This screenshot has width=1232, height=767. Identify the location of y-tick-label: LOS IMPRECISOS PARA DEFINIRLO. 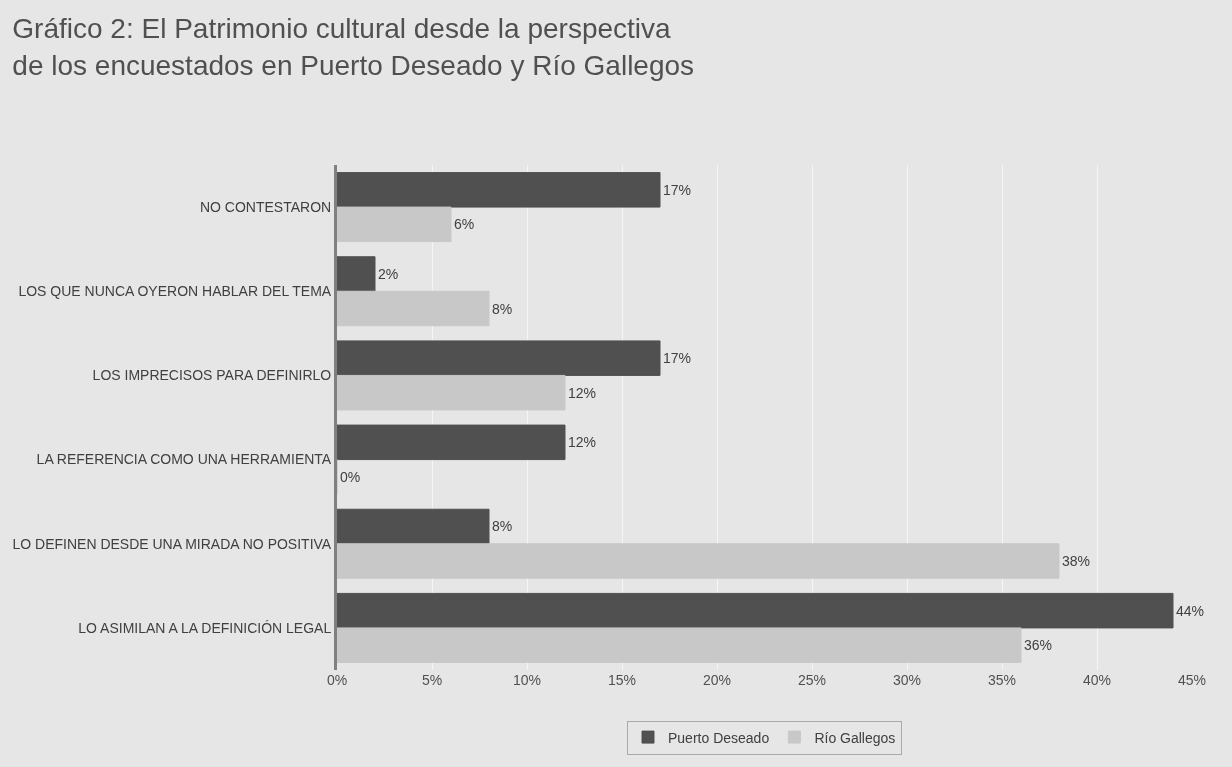
(212, 375).